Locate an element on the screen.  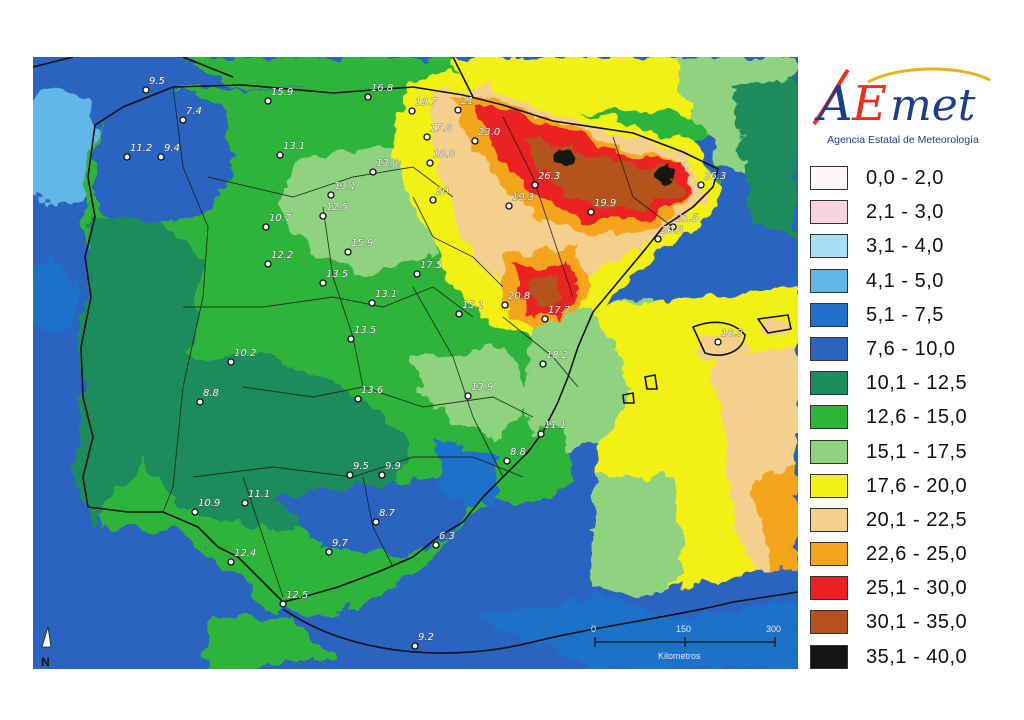
logo-letter-e: E is located at coordinates (869, 104).